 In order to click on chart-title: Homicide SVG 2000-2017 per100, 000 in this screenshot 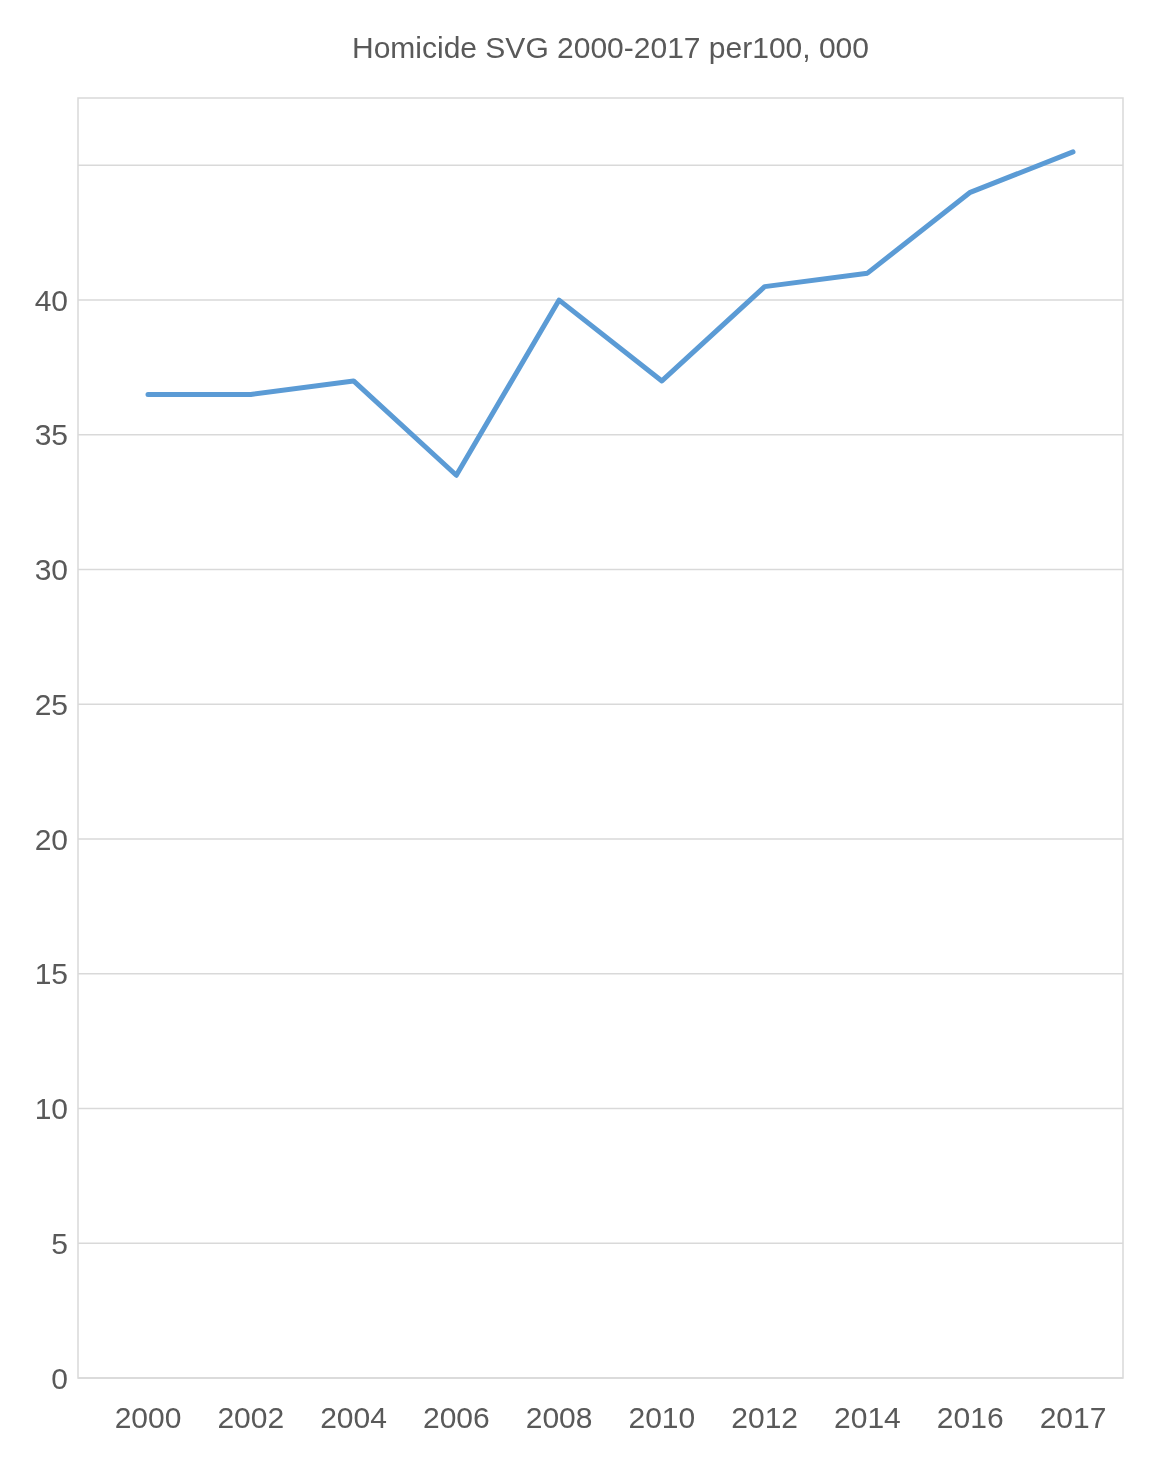, I will do `click(610, 47)`.